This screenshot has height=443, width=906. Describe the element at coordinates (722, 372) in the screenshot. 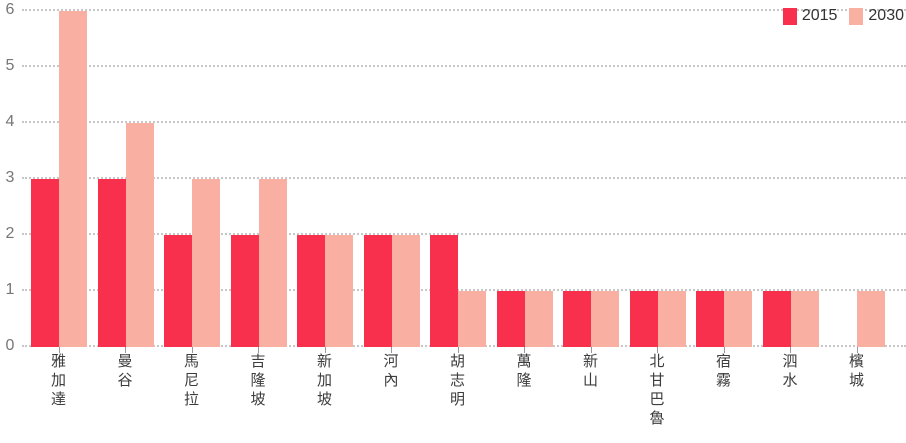

I see `x-category-label-10: 宿霧` at that location.